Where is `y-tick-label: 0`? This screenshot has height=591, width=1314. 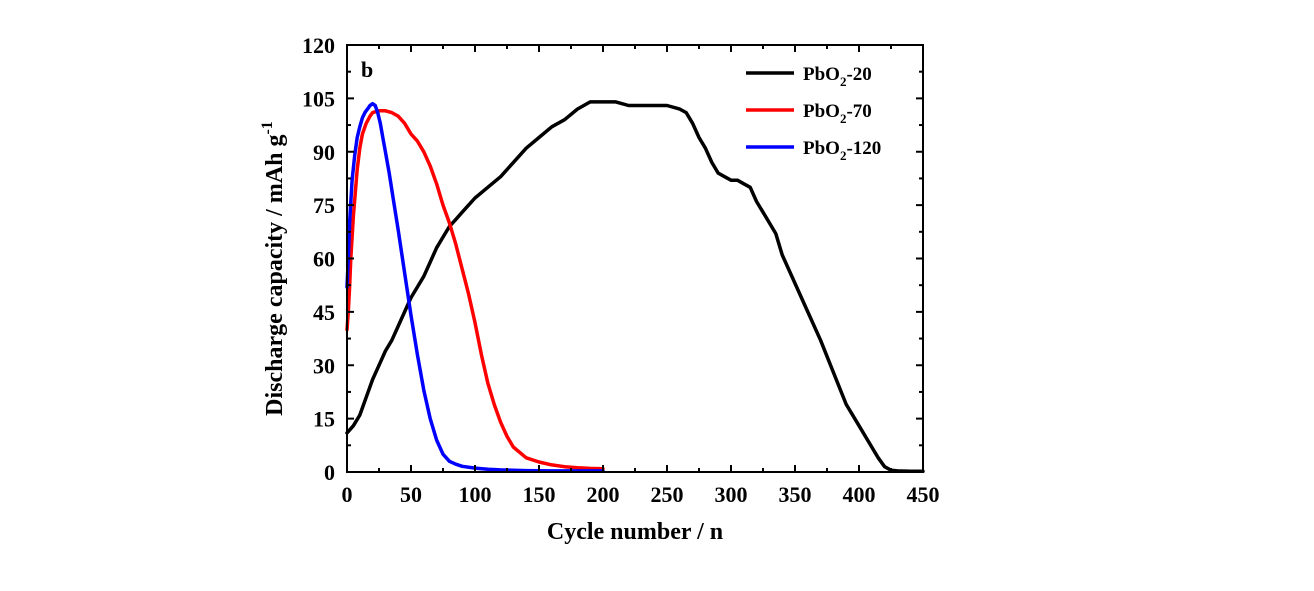 y-tick-label: 0 is located at coordinates (329, 472).